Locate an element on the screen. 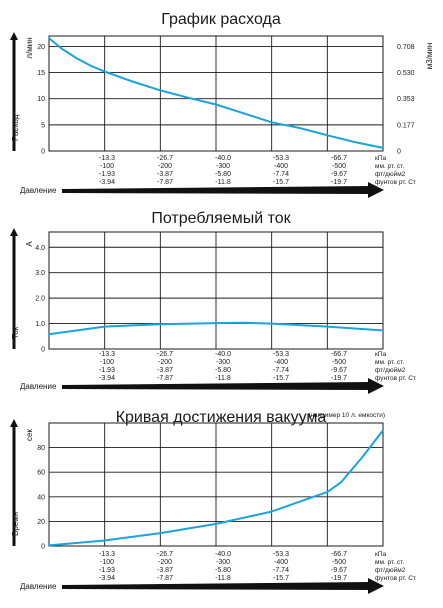 The height and width of the screenshot is (608, 443). y-tick-label: 40 is located at coordinates (41, 497).